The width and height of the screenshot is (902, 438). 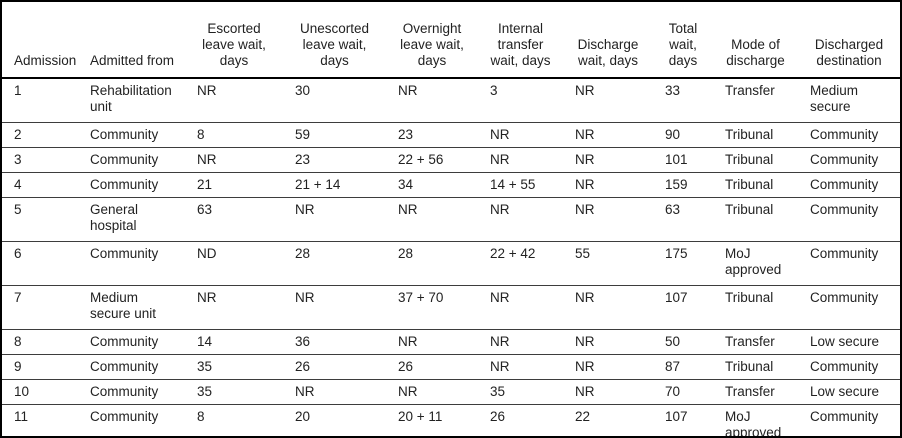 I want to click on cell-escorted-wait: 21, so click(x=234, y=185).